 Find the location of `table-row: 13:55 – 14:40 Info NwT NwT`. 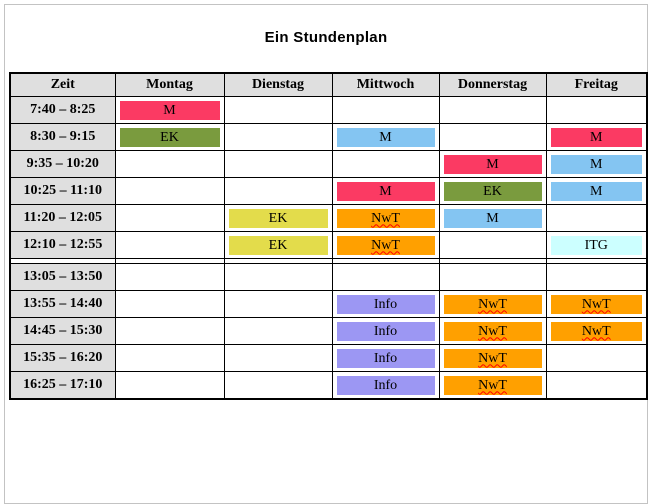

table-row: 13:55 – 14:40 Info NwT NwT is located at coordinates (328, 304).